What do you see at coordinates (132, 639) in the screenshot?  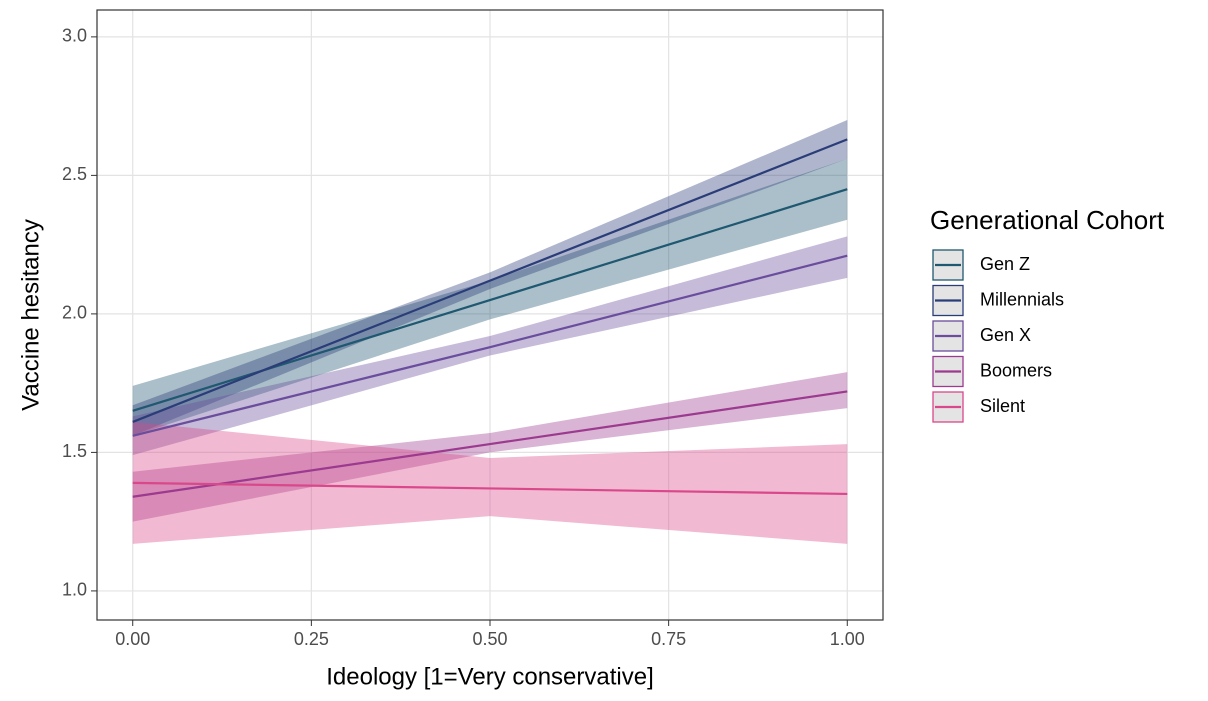 I see `x-tick-label: 0.00` at bounding box center [132, 639].